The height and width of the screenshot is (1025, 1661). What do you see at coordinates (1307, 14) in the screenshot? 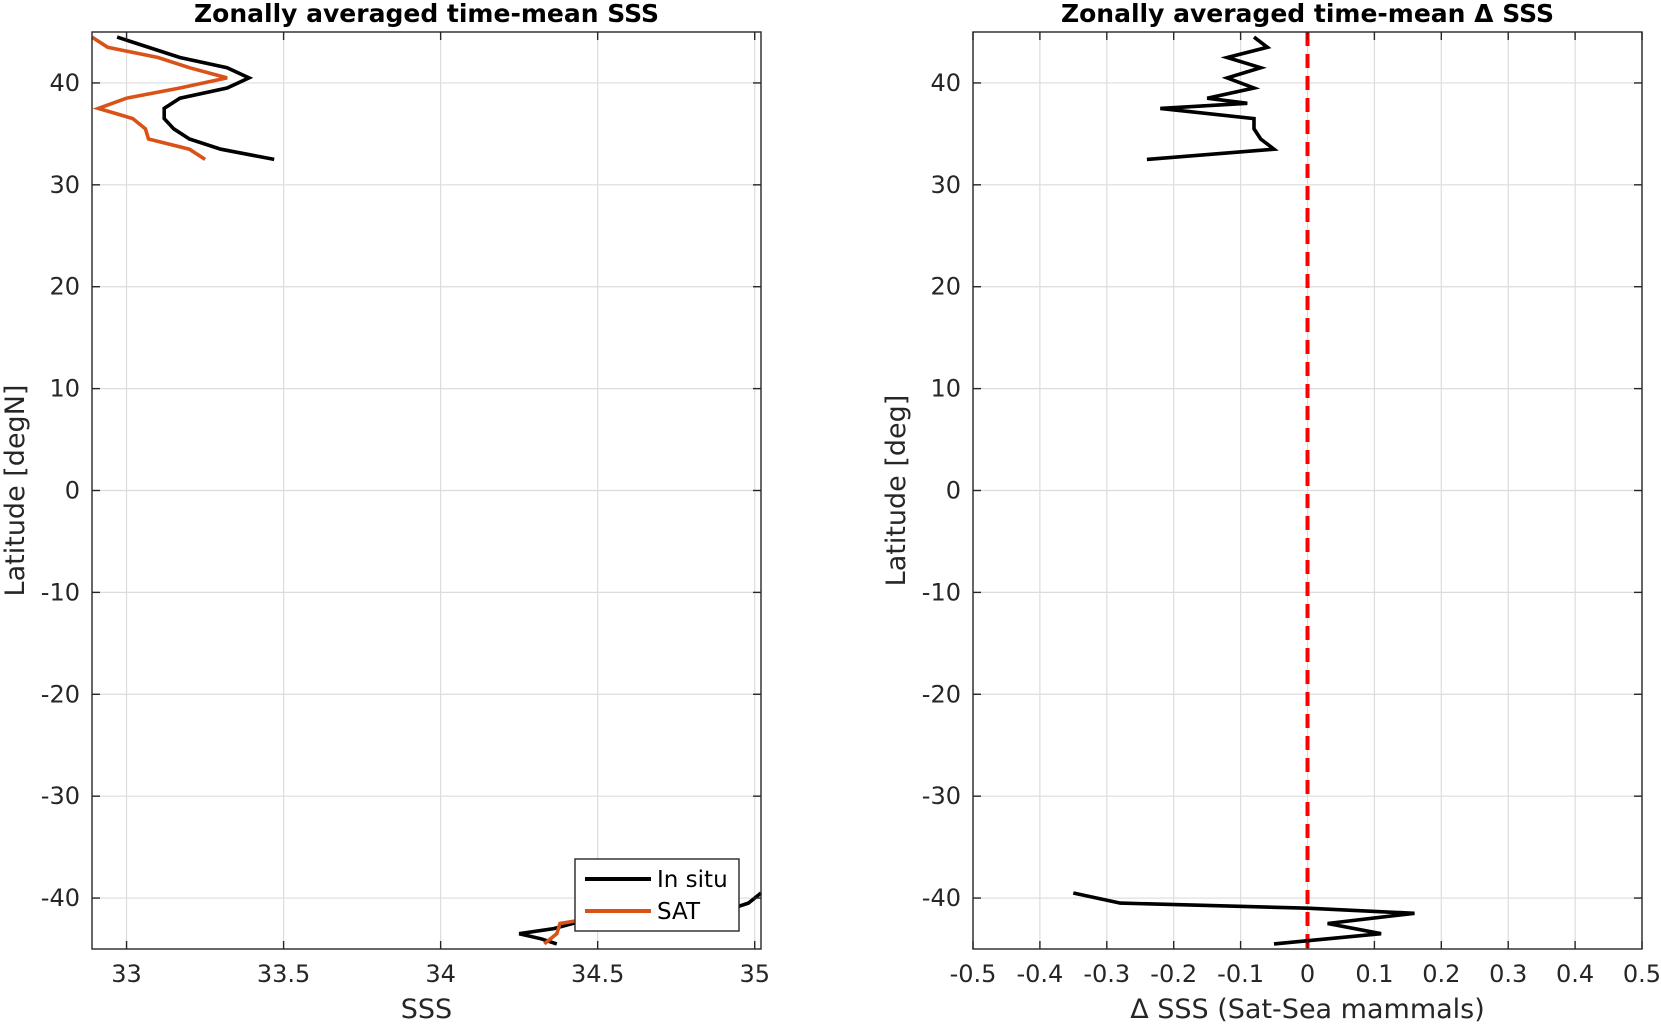
I see `right-chart-title: Zonally averaged time-mean Δ SSS` at bounding box center [1307, 14].